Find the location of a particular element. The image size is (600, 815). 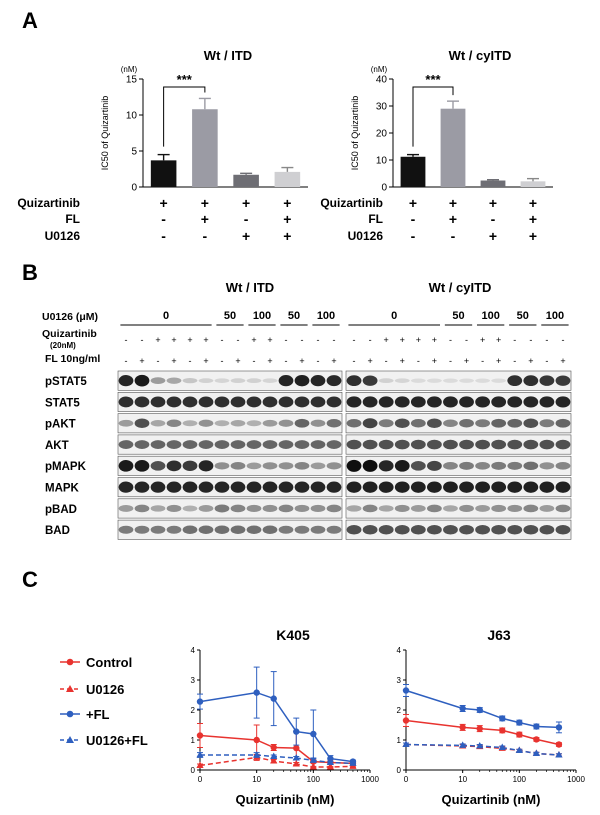

chart-title: J63 is located at coordinates (499, 635).